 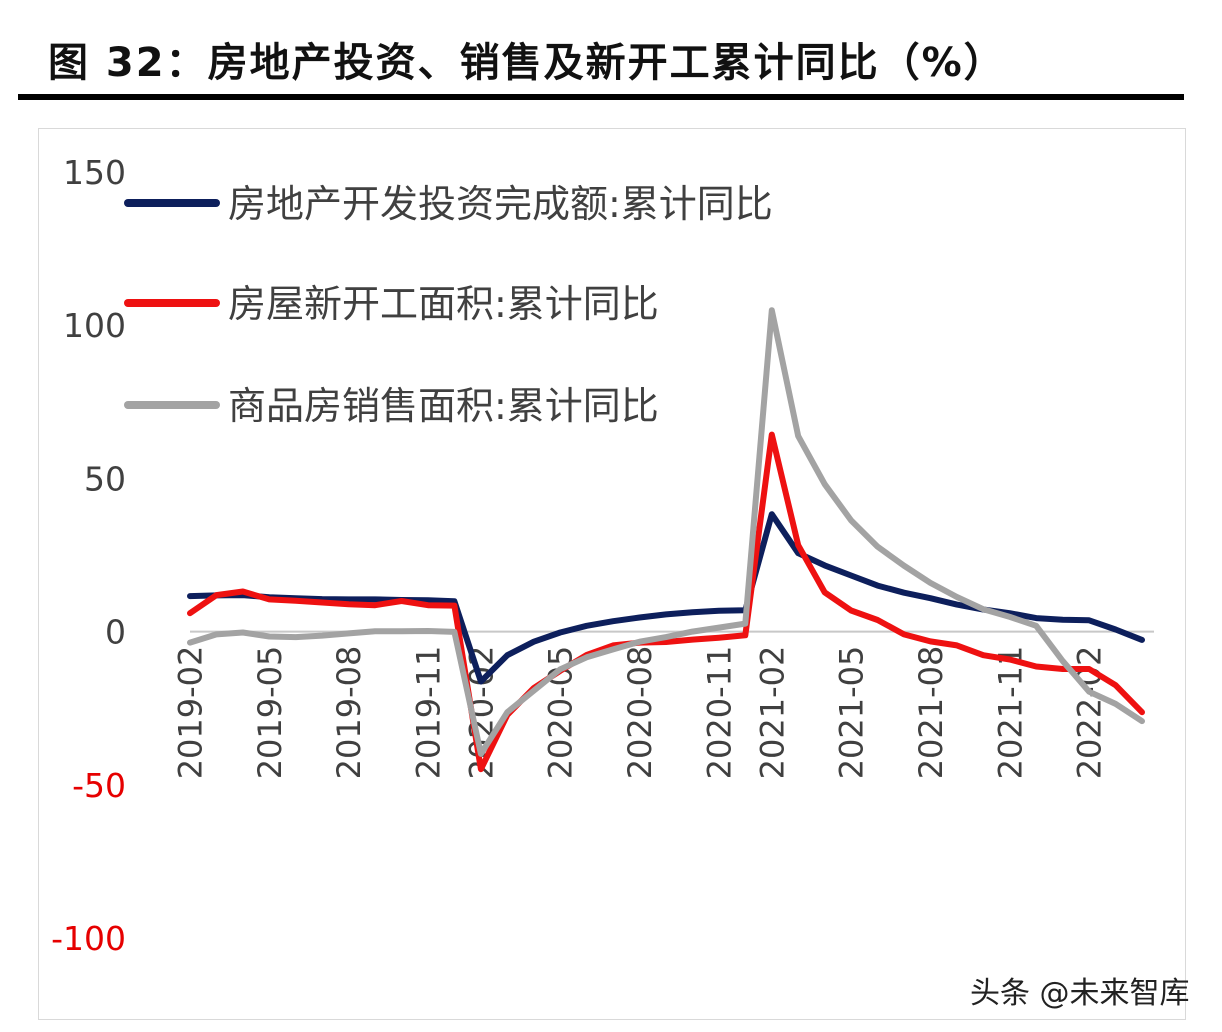 What do you see at coordinates (719, 713) in the screenshot?
I see `x-tick-label: 2020-11` at bounding box center [719, 713].